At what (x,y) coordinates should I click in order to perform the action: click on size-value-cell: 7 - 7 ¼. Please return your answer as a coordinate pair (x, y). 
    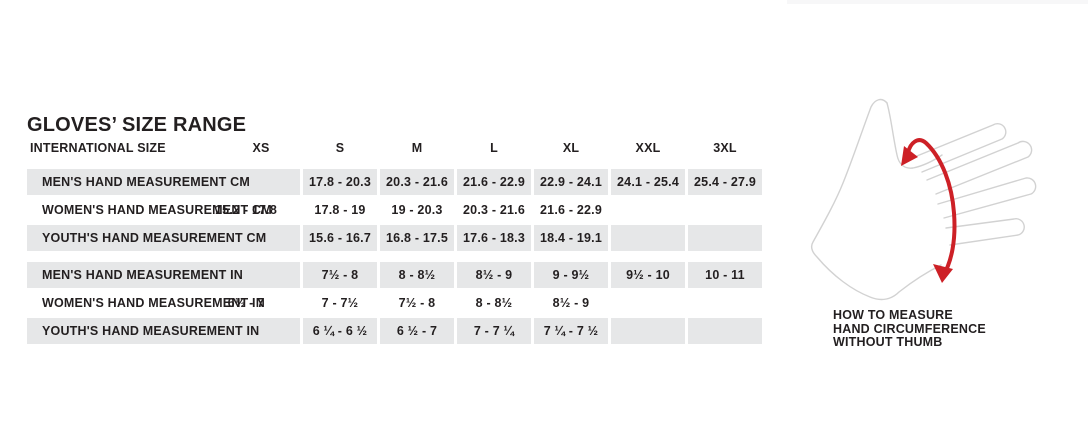
    Looking at the image, I should click on (494, 331).